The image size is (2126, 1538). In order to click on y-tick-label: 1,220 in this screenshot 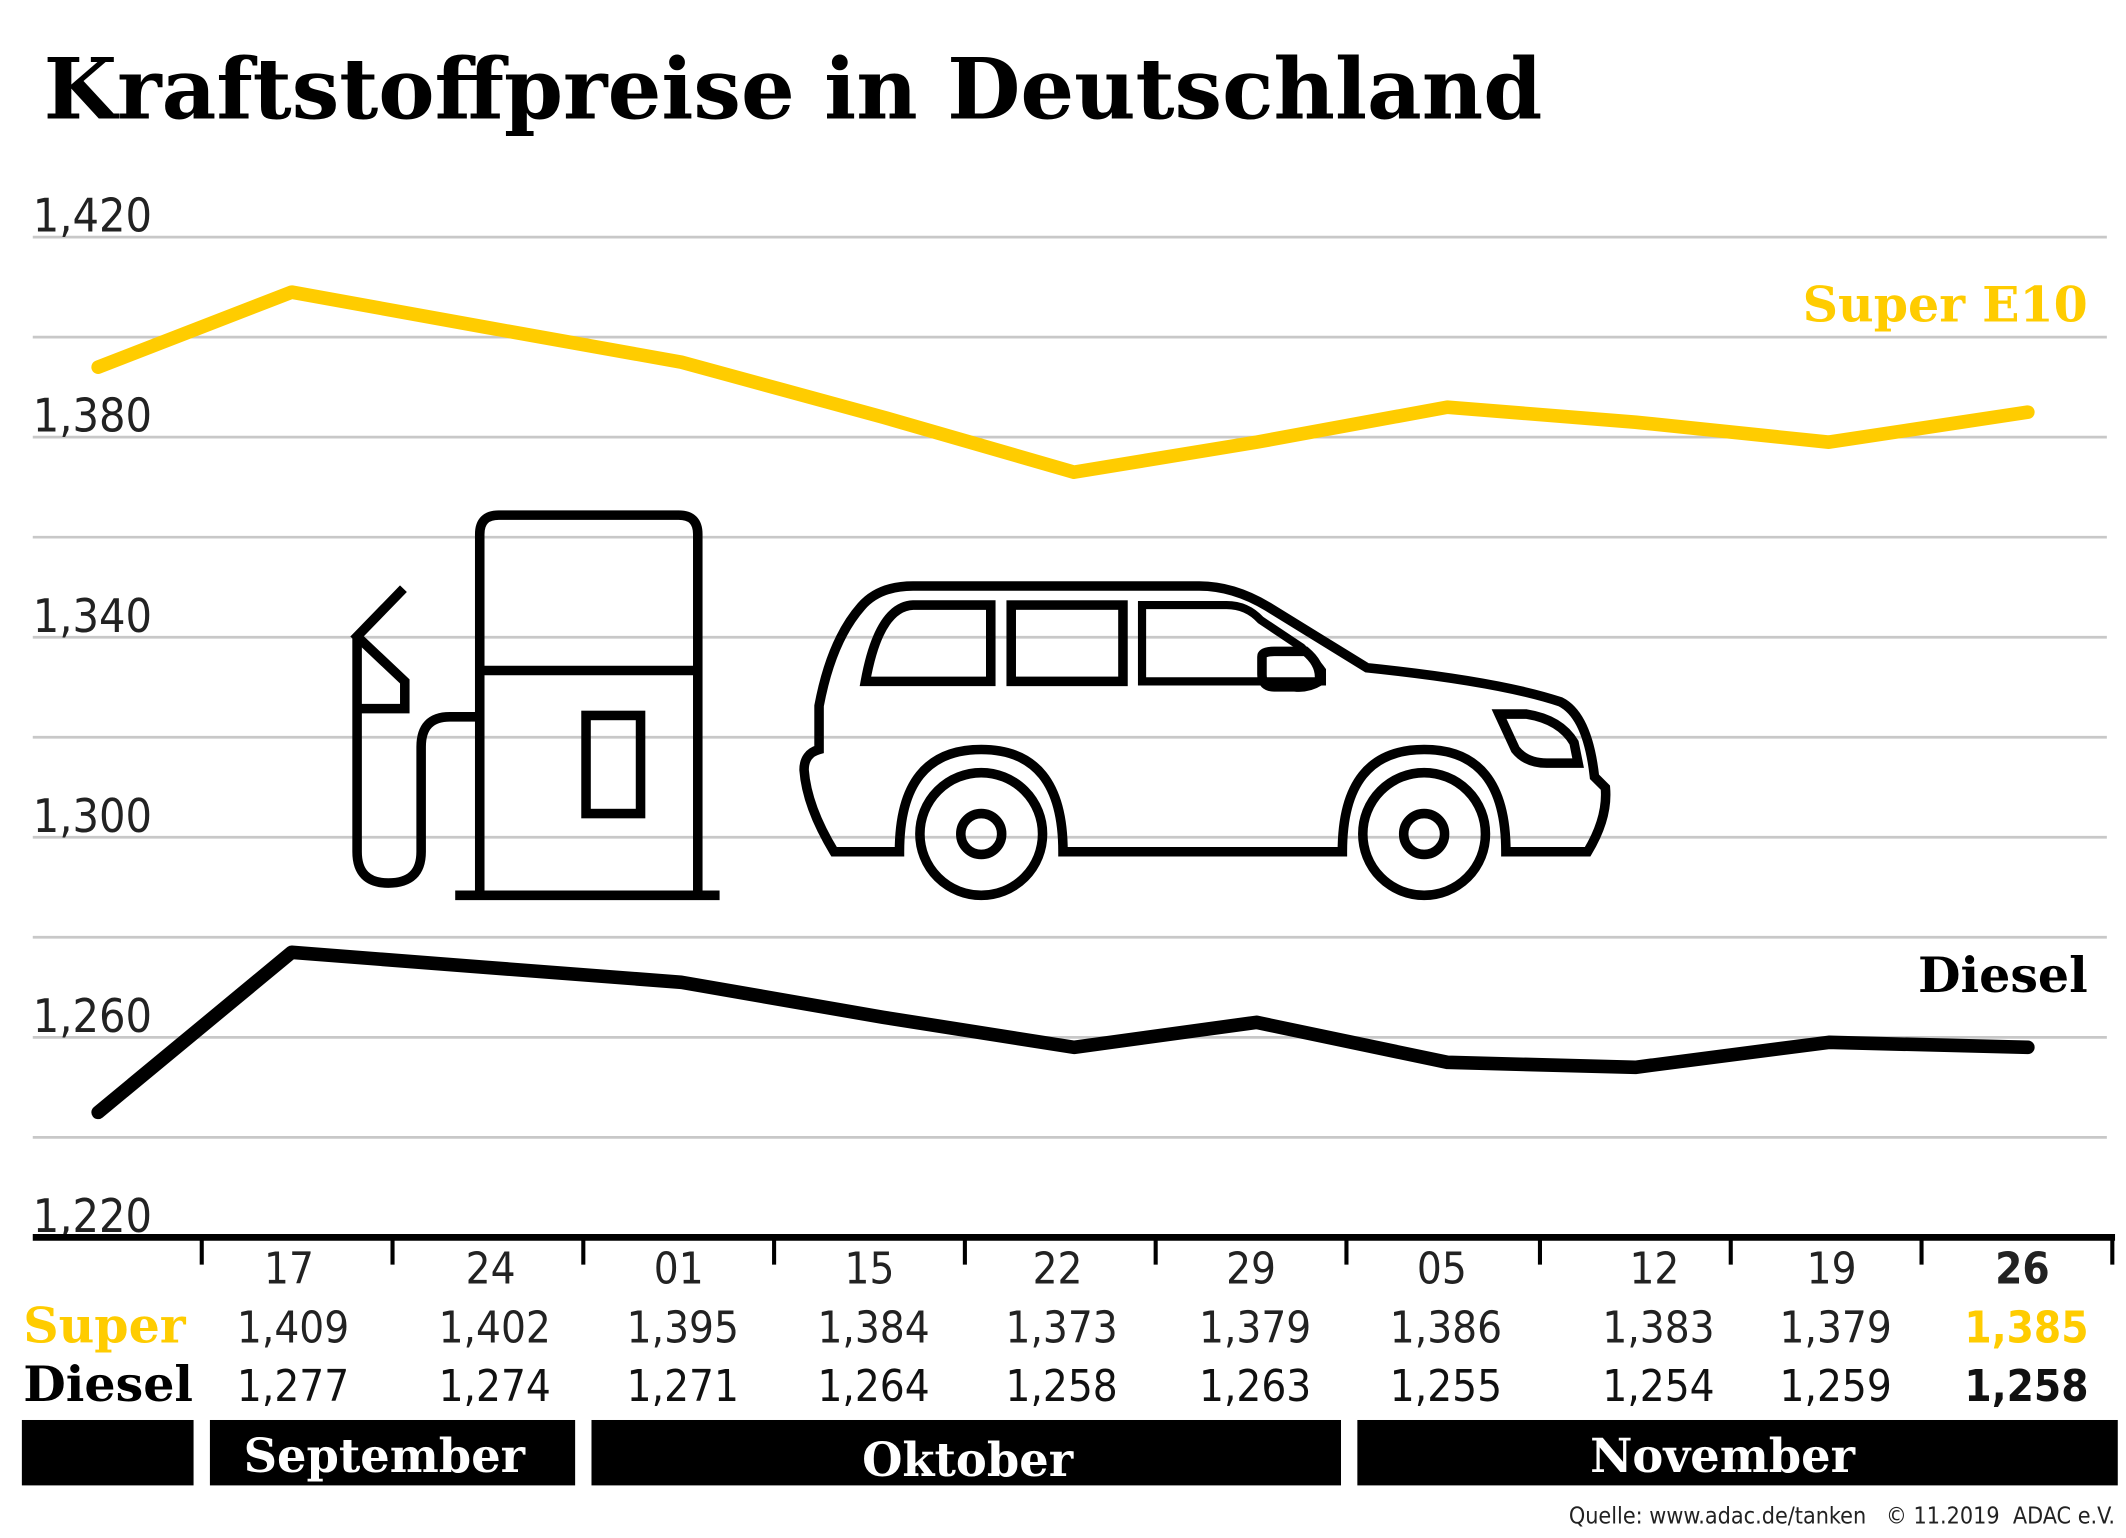, I will do `click(92, 1216)`.